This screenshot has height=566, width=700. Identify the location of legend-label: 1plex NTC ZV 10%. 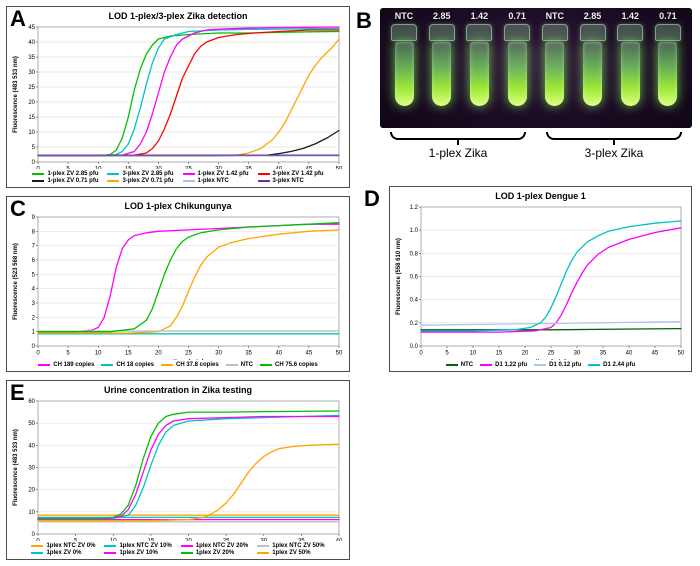
(145, 546).